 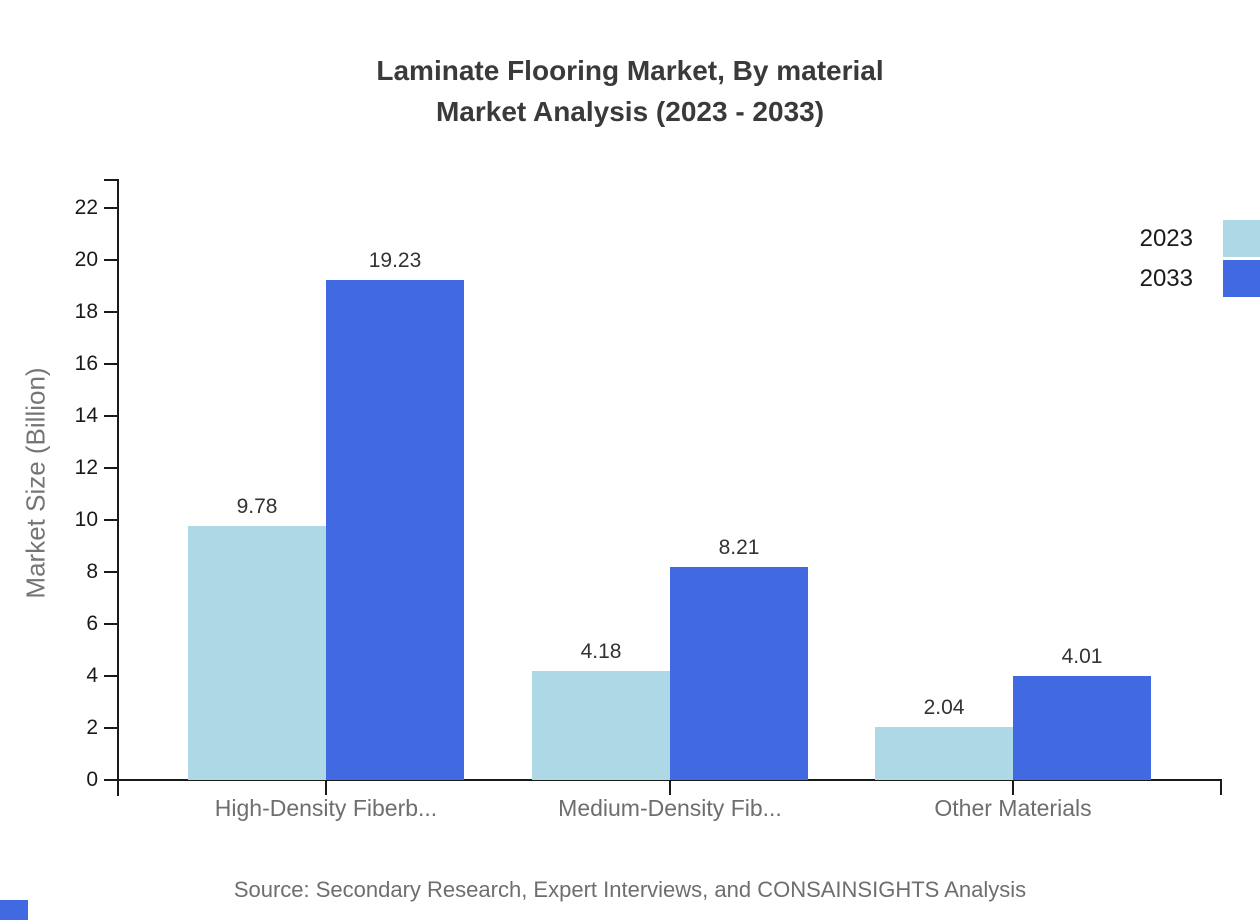 I want to click on bar-value-label-2023-category-1: 4.18, so click(x=601, y=651).